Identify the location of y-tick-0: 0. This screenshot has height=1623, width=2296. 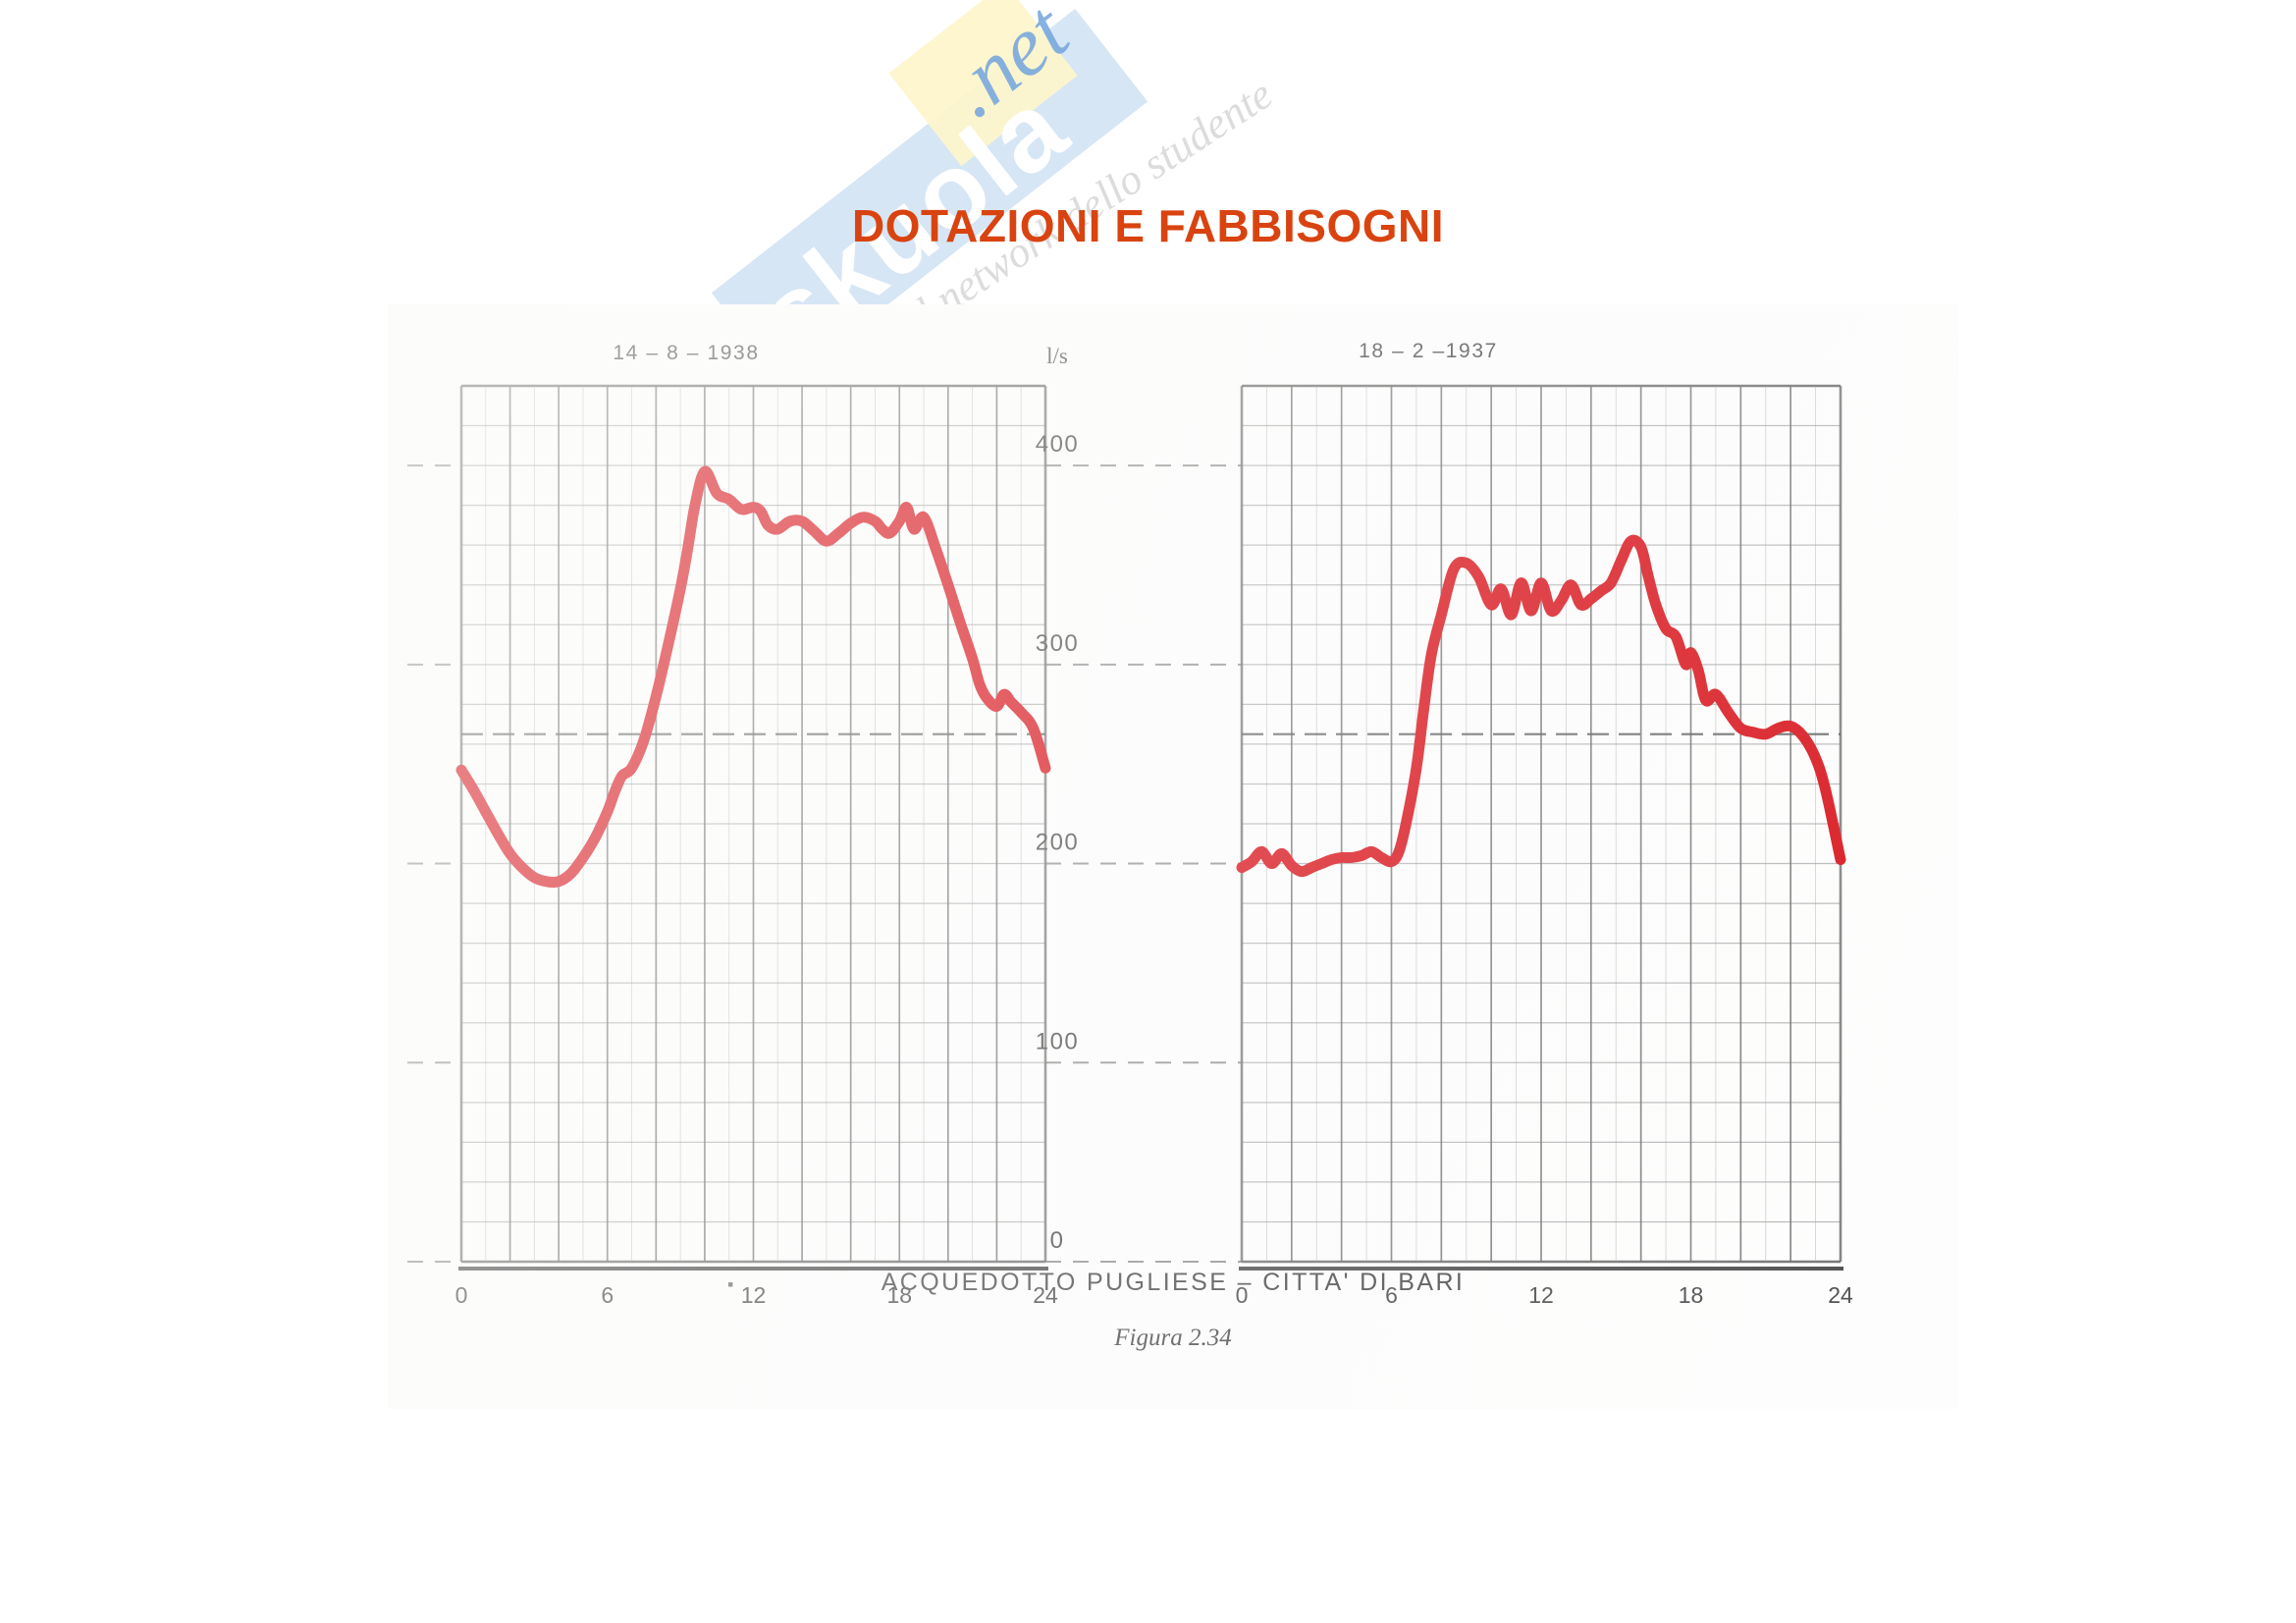
(1058, 1240).